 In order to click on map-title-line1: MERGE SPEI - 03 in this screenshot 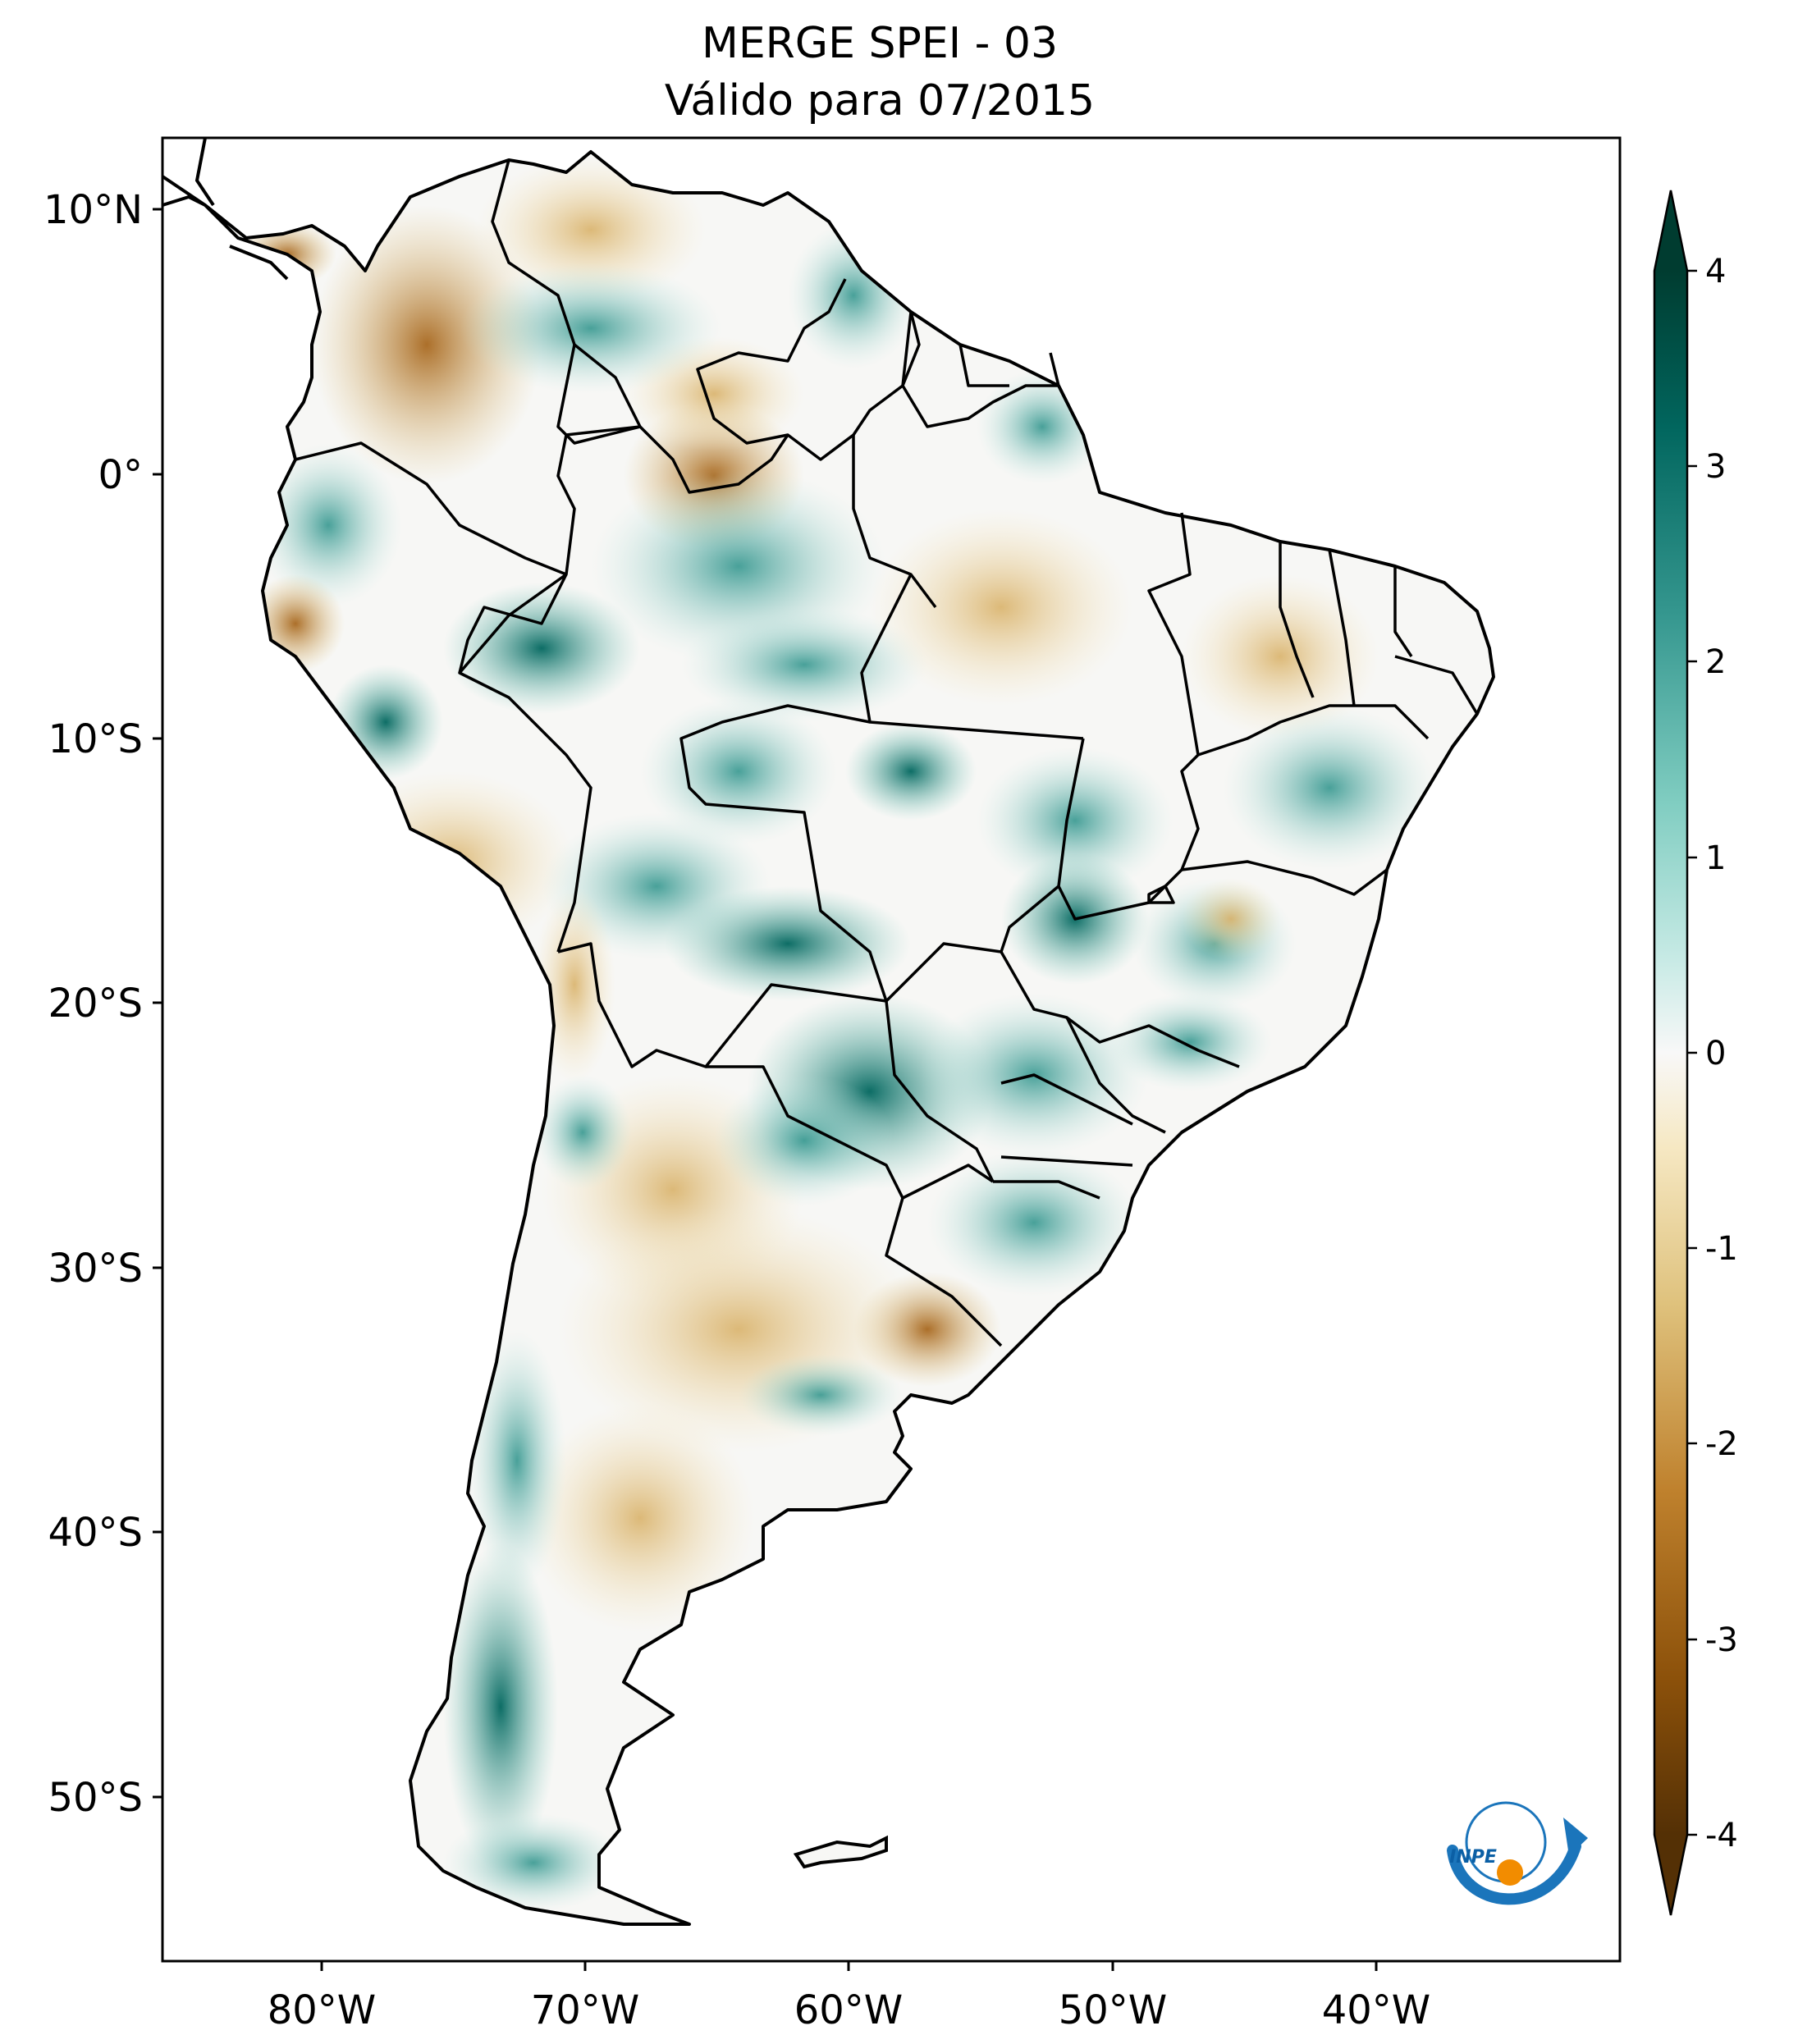, I will do `click(880, 43)`.